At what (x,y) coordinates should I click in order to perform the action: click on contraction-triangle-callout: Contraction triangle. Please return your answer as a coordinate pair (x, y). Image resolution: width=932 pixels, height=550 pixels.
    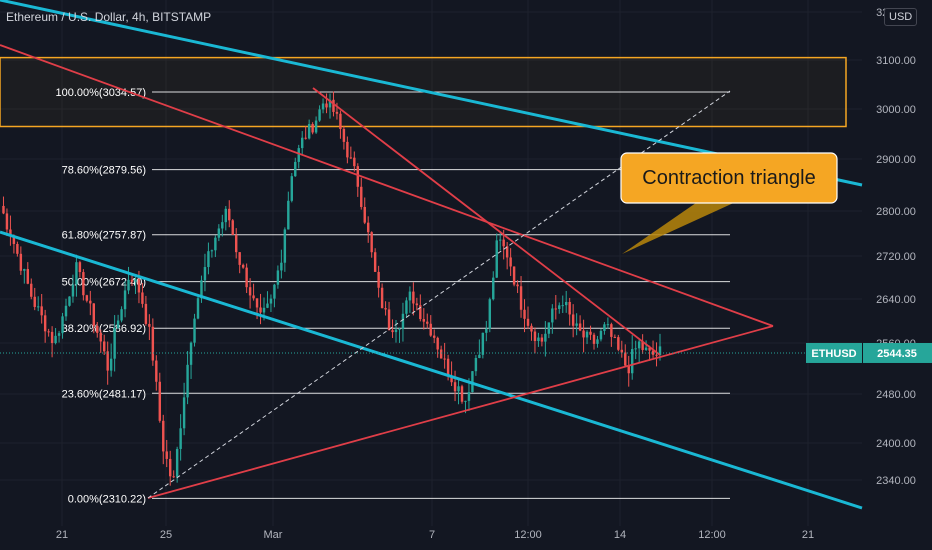
    Looking at the image, I should click on (729, 203).